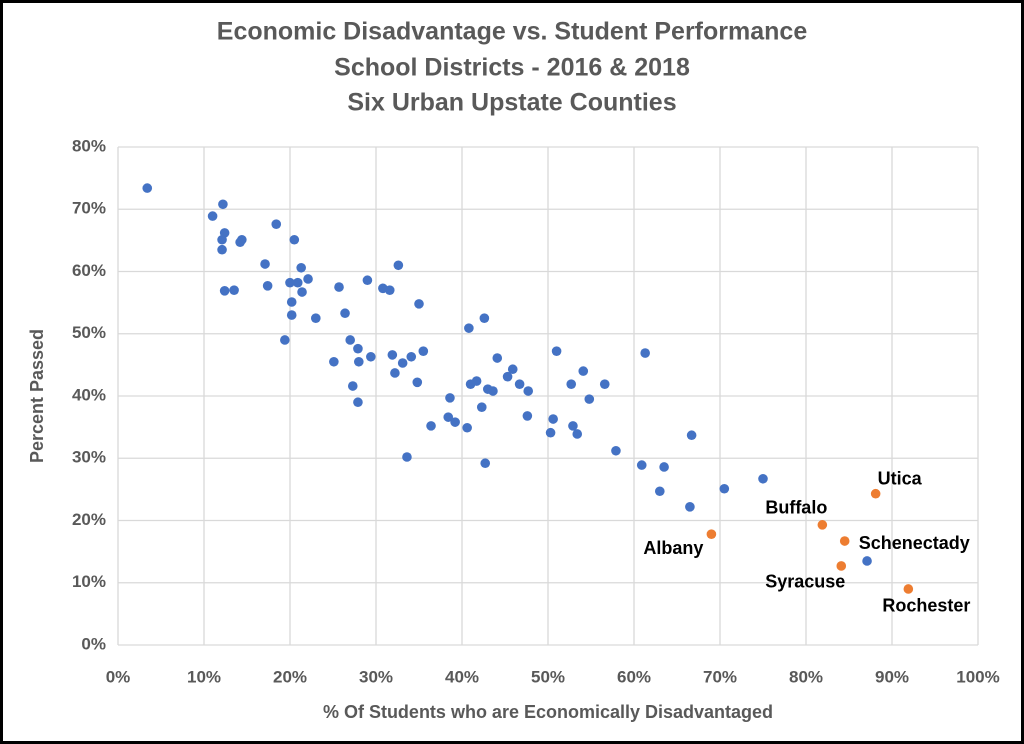 The width and height of the screenshot is (1024, 744). What do you see at coordinates (89, 519) in the screenshot?
I see `y-tick-label: 20%` at bounding box center [89, 519].